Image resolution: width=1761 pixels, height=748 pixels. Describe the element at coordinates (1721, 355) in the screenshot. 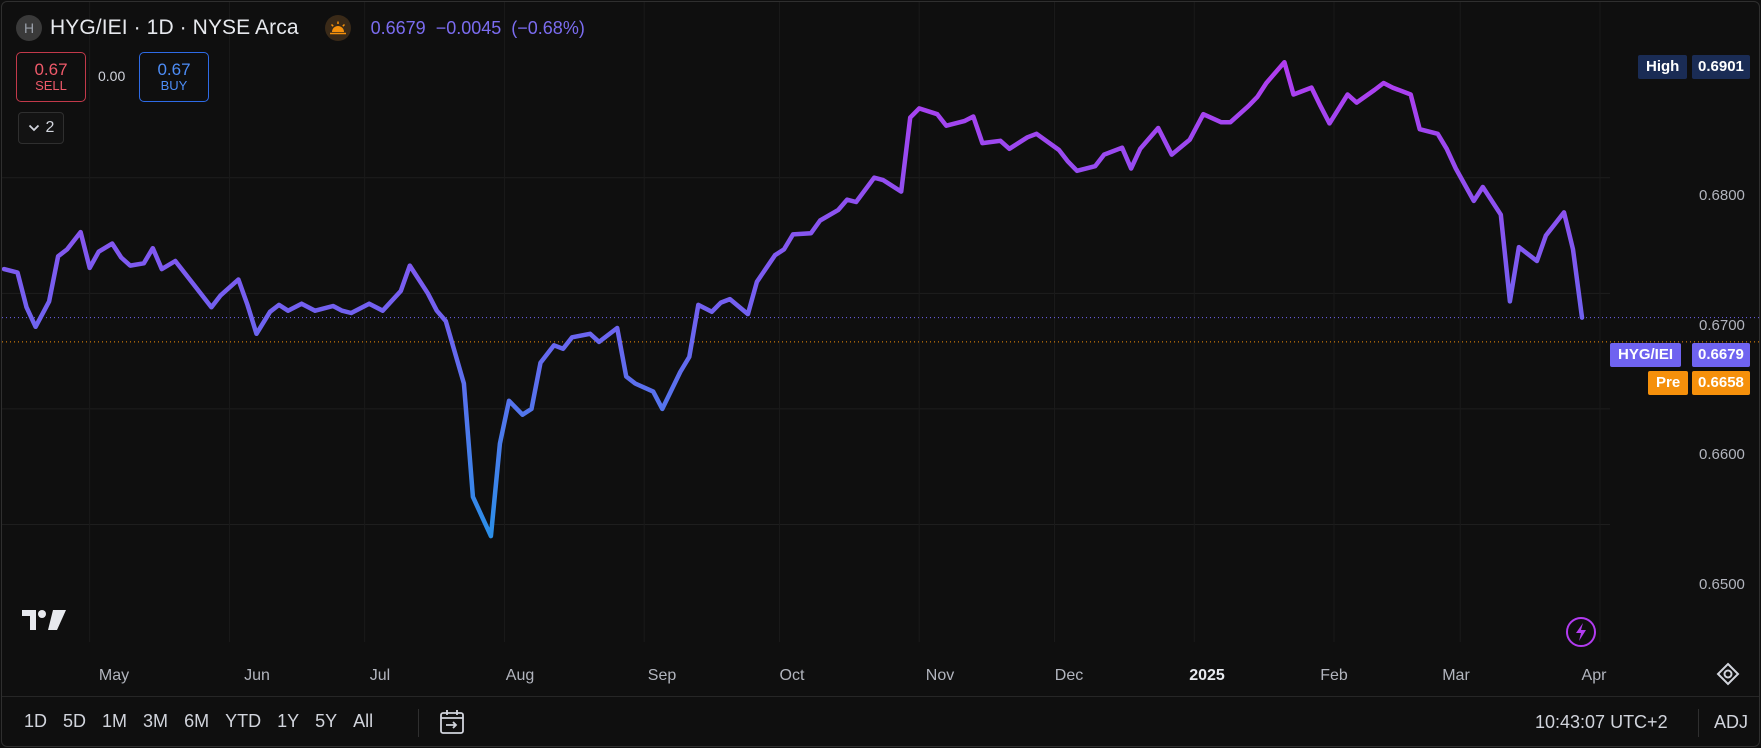

I see `last-price-tag: 0.6679` at that location.